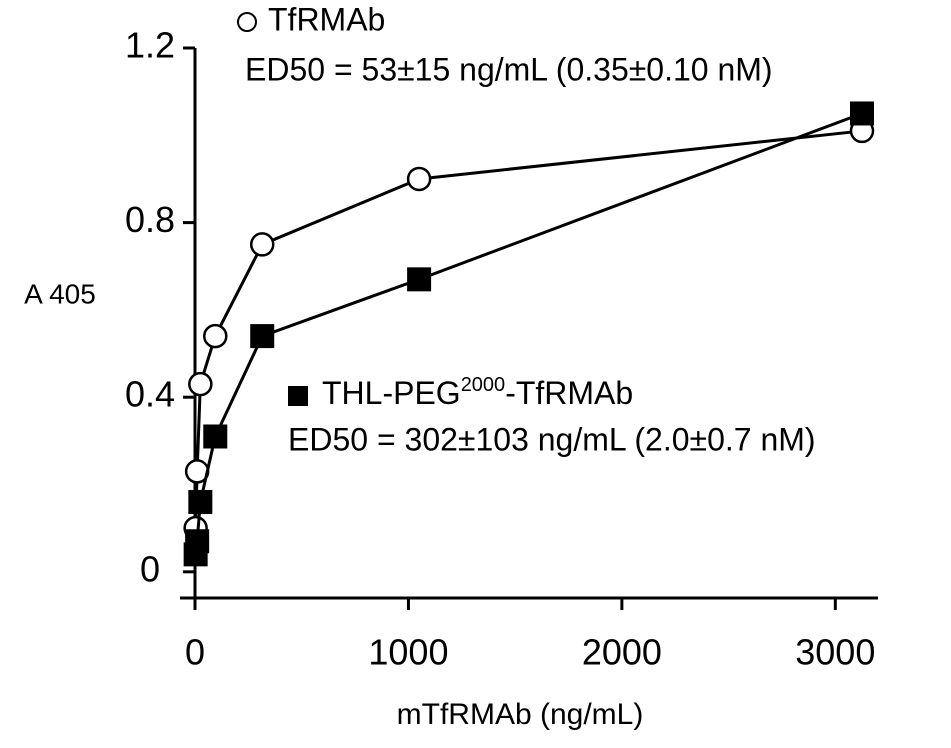 This screenshot has width=951, height=748. I want to click on x-tick-label: 0, so click(195, 652).